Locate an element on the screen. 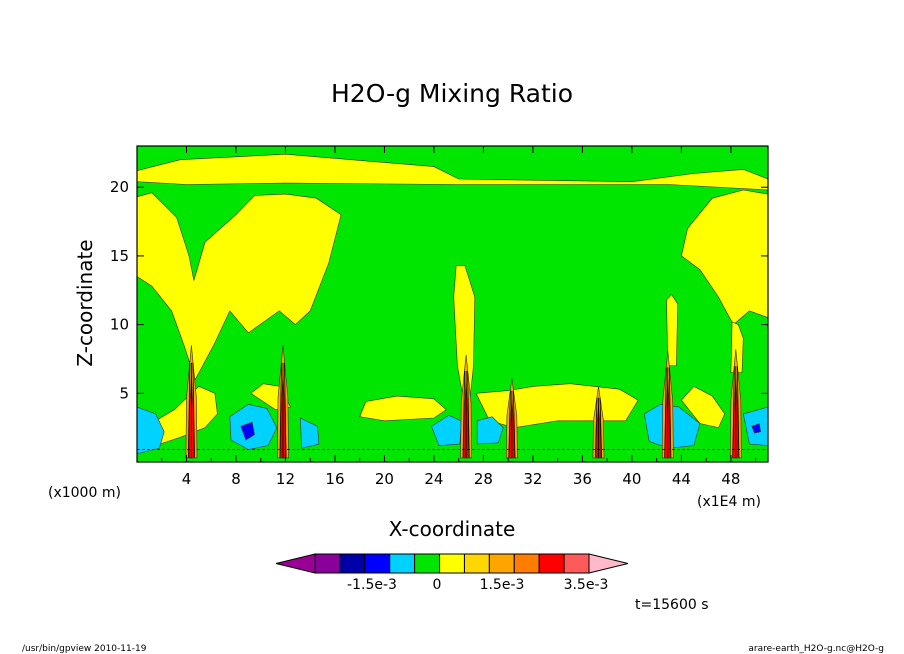 This screenshot has width=904, height=654. x-tick-label: 32 is located at coordinates (532, 479).